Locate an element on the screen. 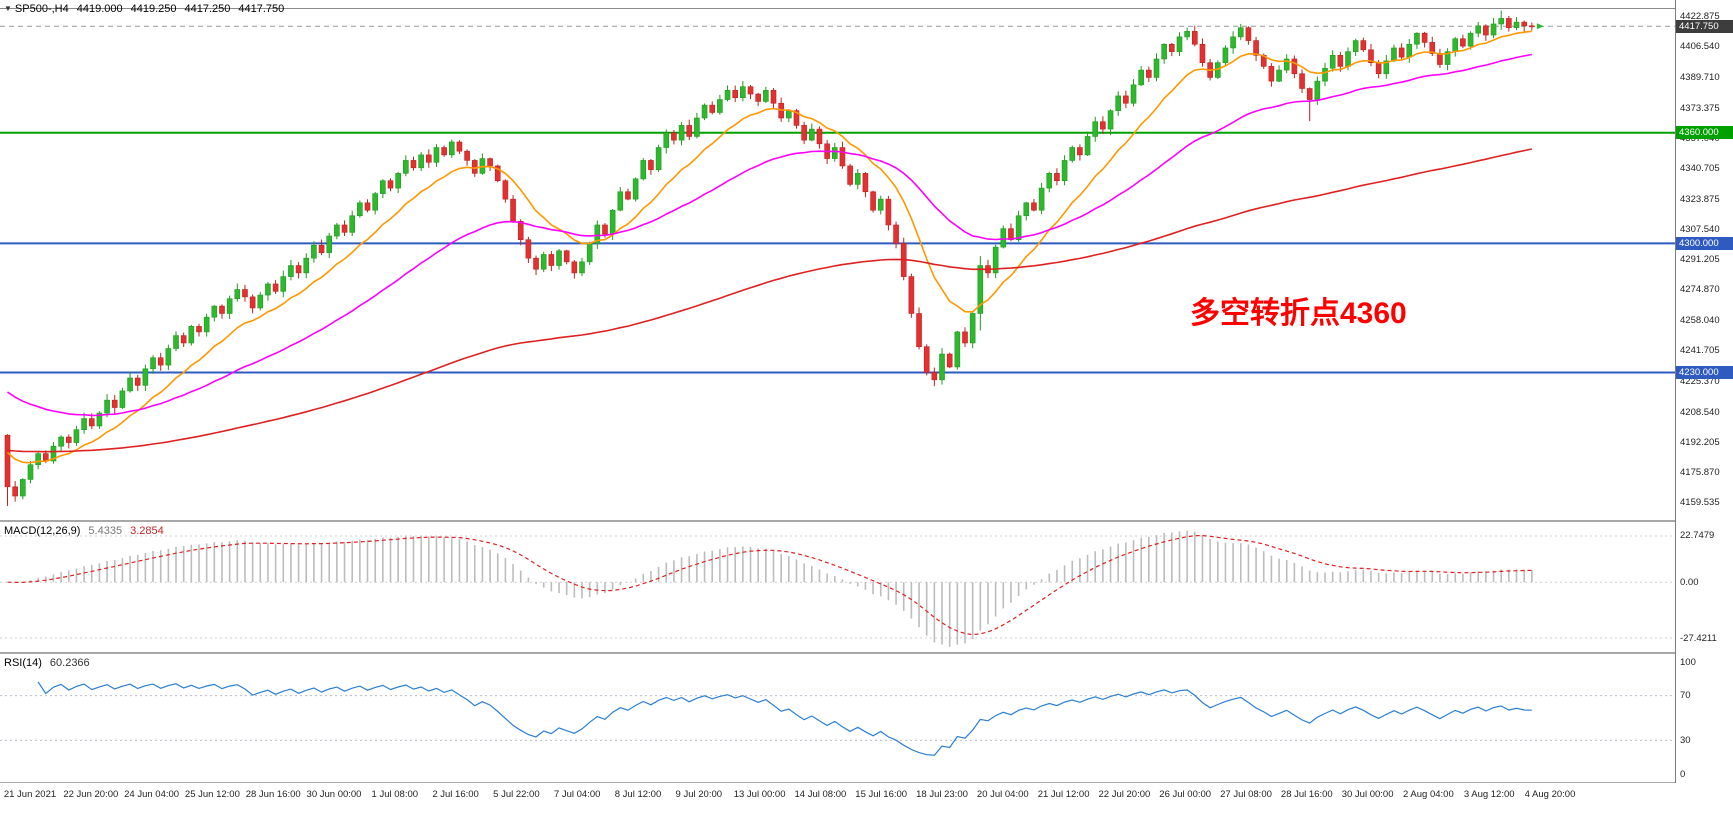 This screenshot has height=840, width=1733. time-tick-label: 24 Jun 04:00 is located at coordinates (152, 794).